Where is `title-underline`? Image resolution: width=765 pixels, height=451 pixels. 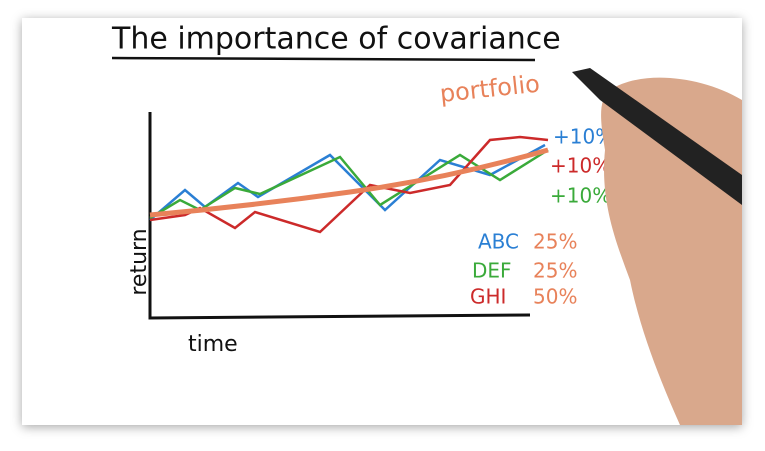 title-underline is located at coordinates (323, 59).